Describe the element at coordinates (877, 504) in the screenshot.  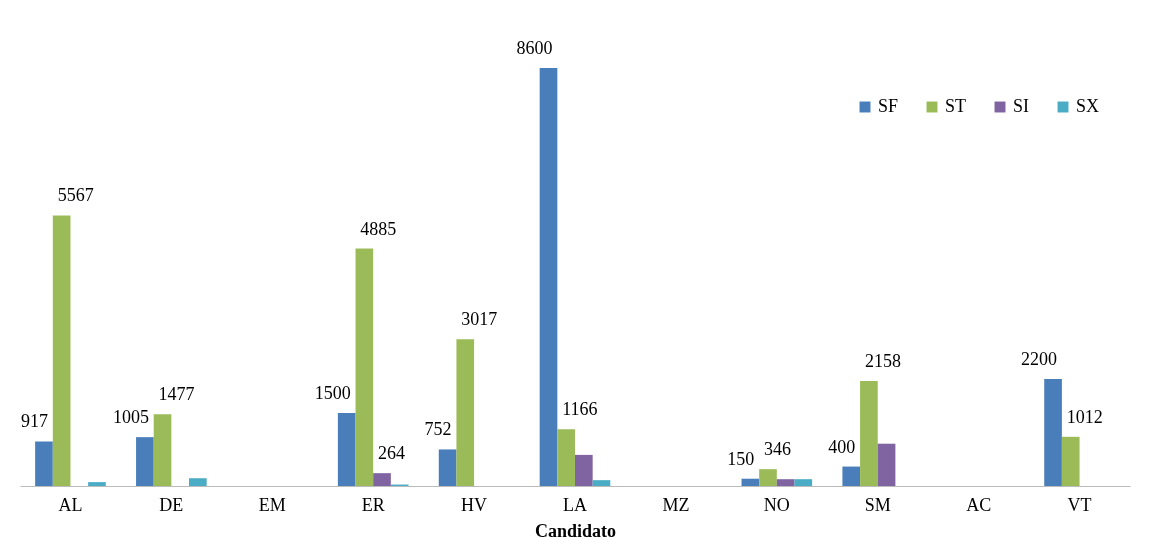
I see `x-tick-label: SM` at that location.